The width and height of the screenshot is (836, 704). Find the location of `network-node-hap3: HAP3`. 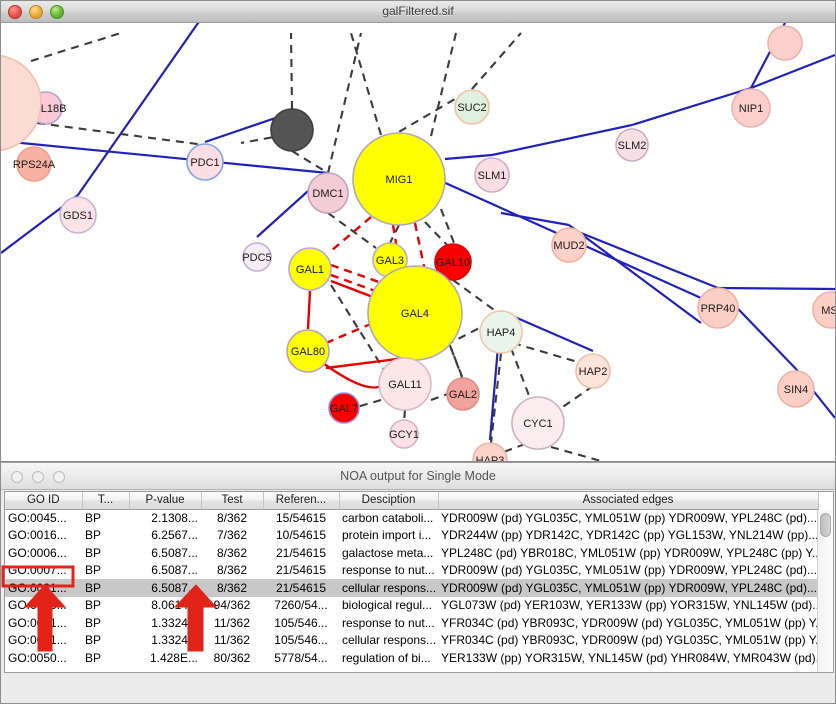

network-node-hap3: HAP3 is located at coordinates (490, 451).